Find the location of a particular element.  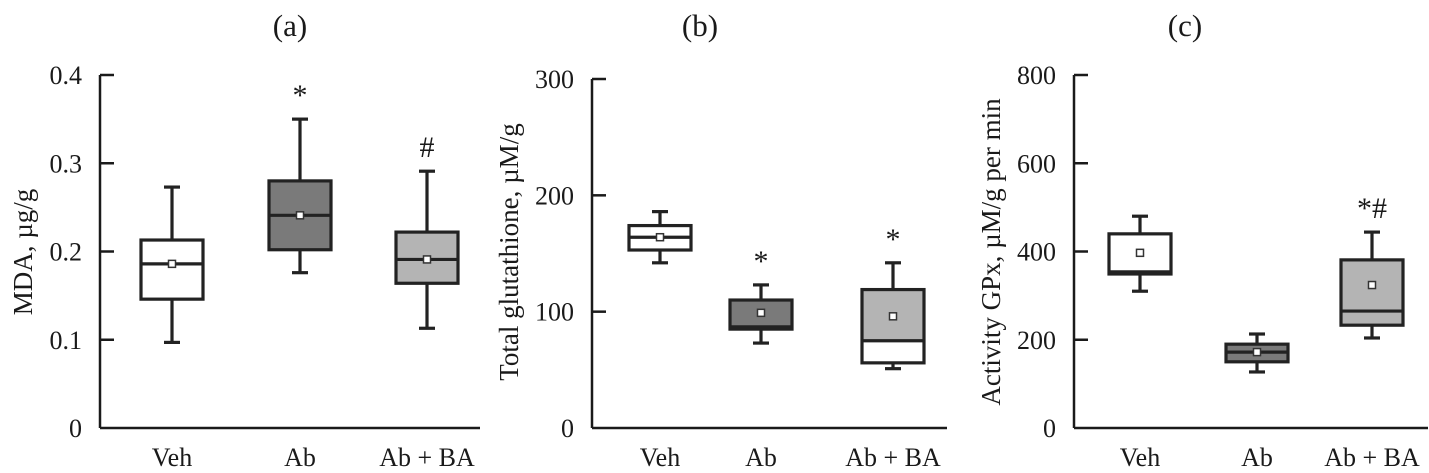

y-axis-label: Total glutathione, µM/g is located at coordinates (509, 251).